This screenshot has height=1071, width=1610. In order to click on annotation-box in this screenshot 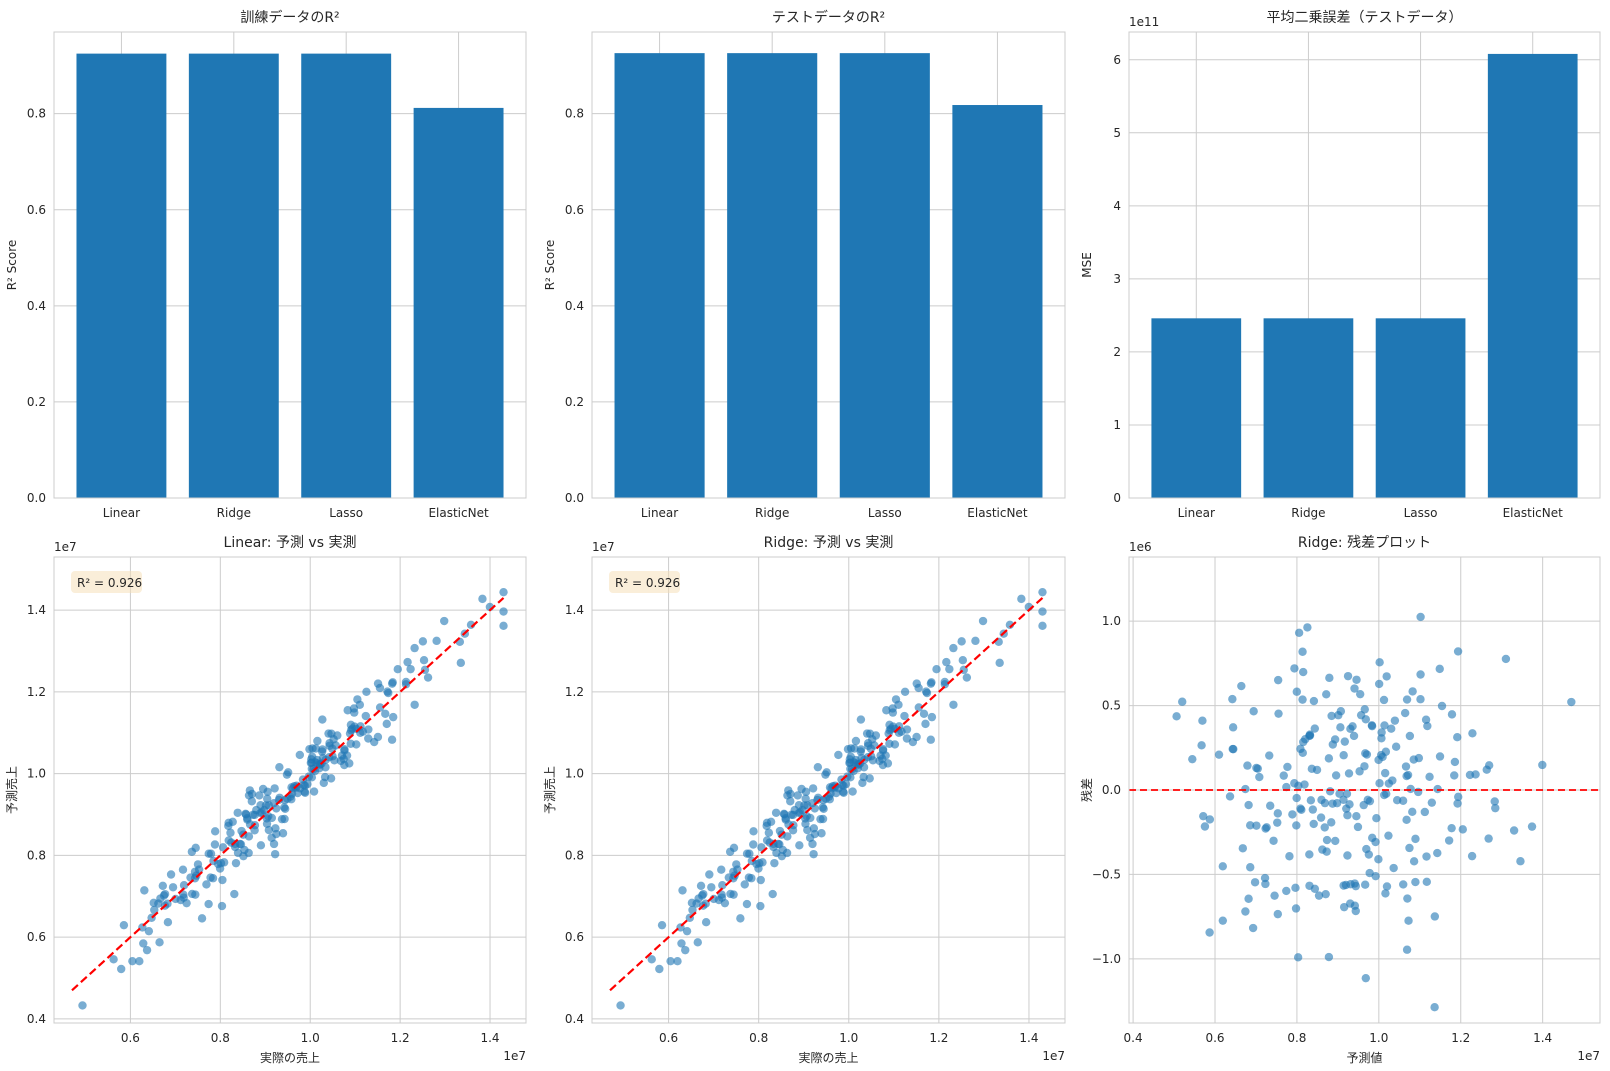, I will do `click(106, 582)`.